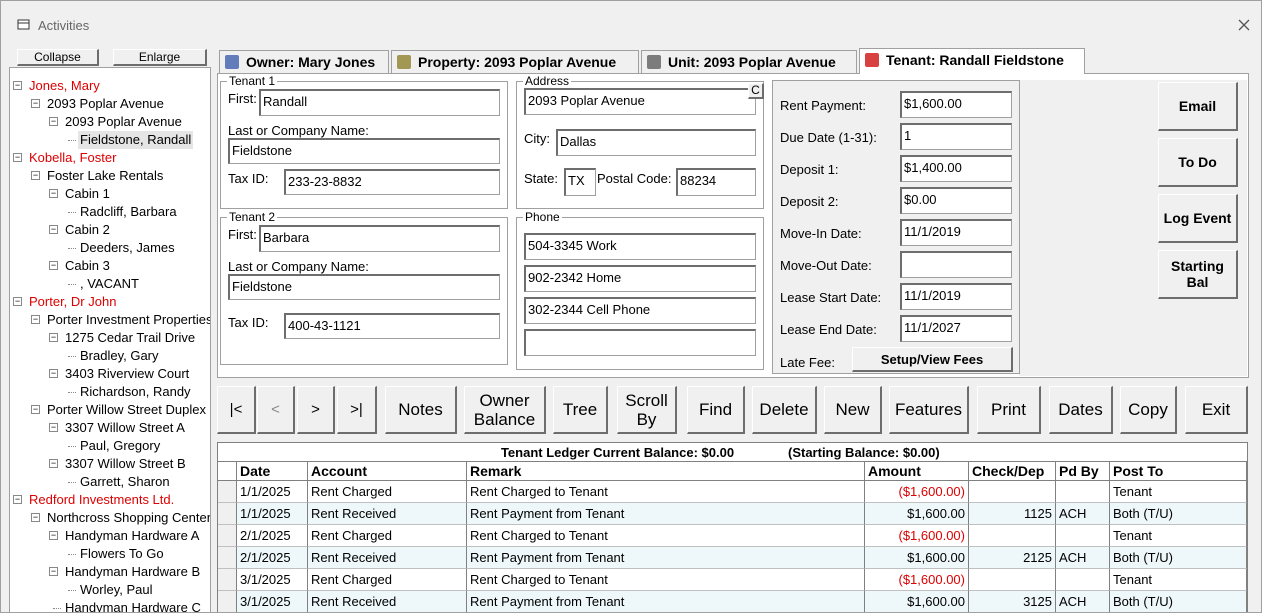 The image size is (1262, 613). Describe the element at coordinates (87, 229) in the screenshot. I see `tree-item: Cabin 2` at that location.